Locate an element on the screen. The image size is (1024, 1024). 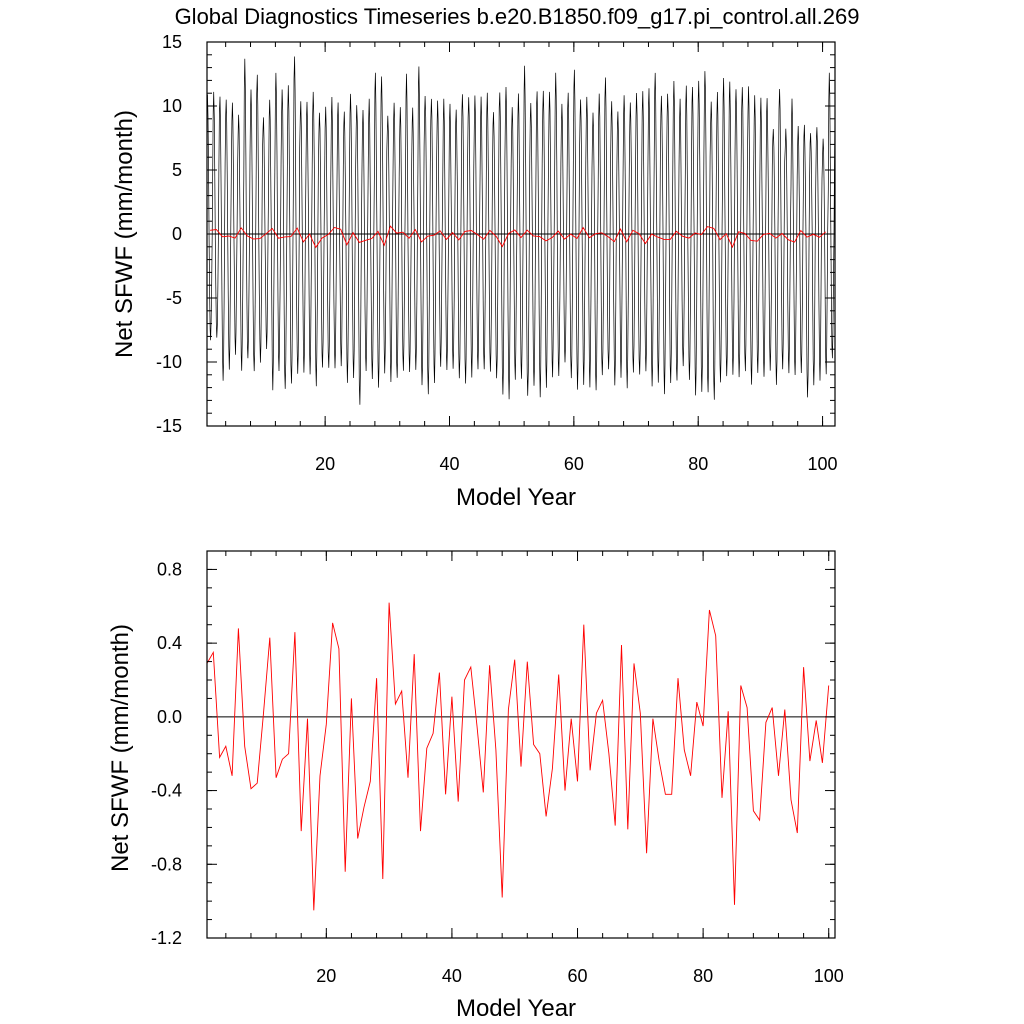
y-tick-label: -1.2 is located at coordinates (166, 938).